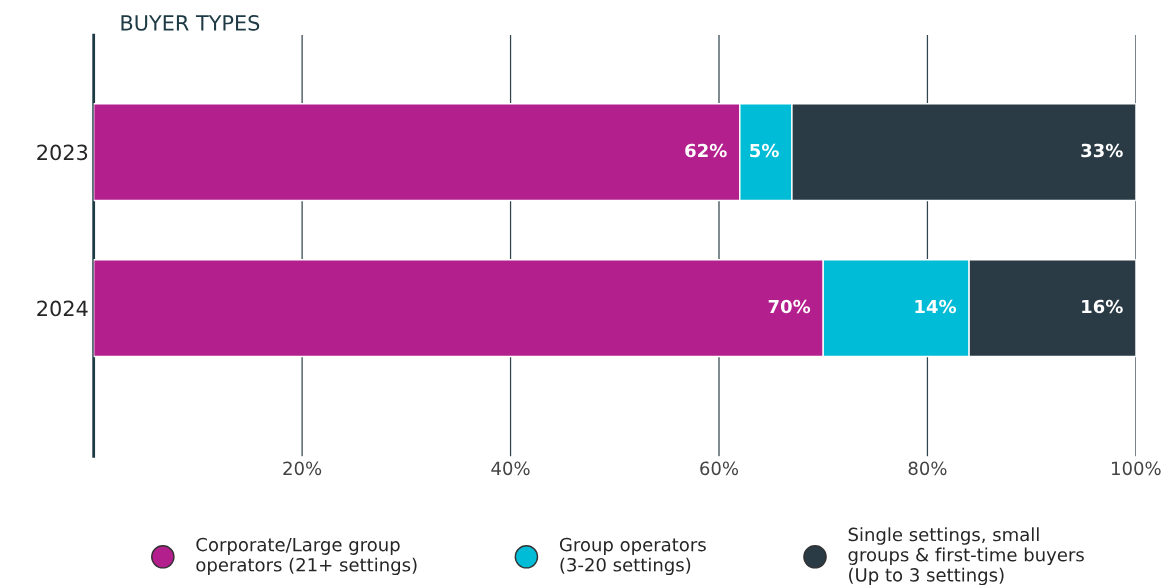 The height and width of the screenshot is (585, 1171). What do you see at coordinates (510, 468) in the screenshot?
I see `x-tick-label: 40%` at bounding box center [510, 468].